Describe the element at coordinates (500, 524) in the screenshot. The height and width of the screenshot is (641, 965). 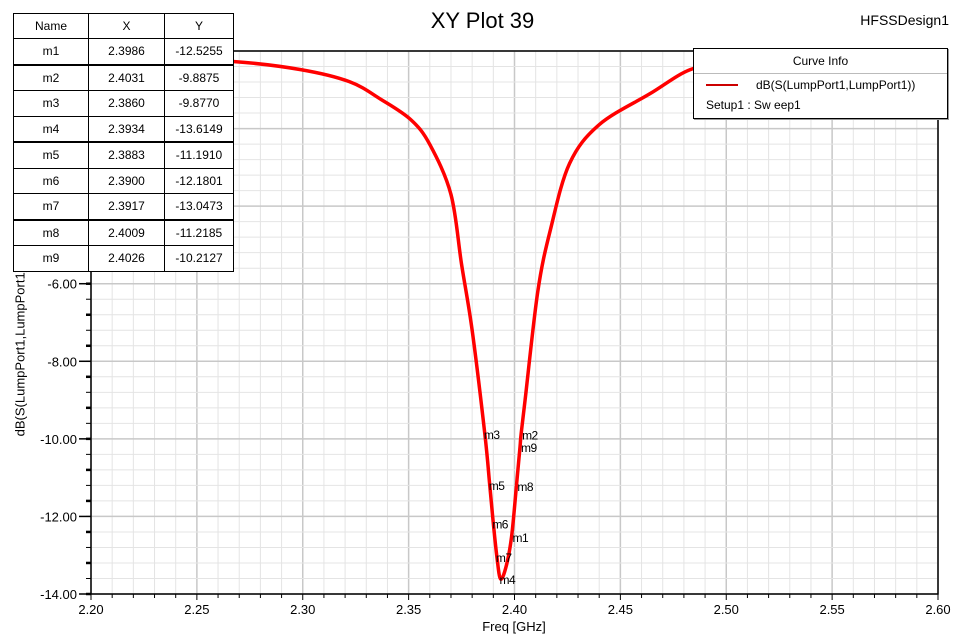
I see `svg-text: m6` at that location.